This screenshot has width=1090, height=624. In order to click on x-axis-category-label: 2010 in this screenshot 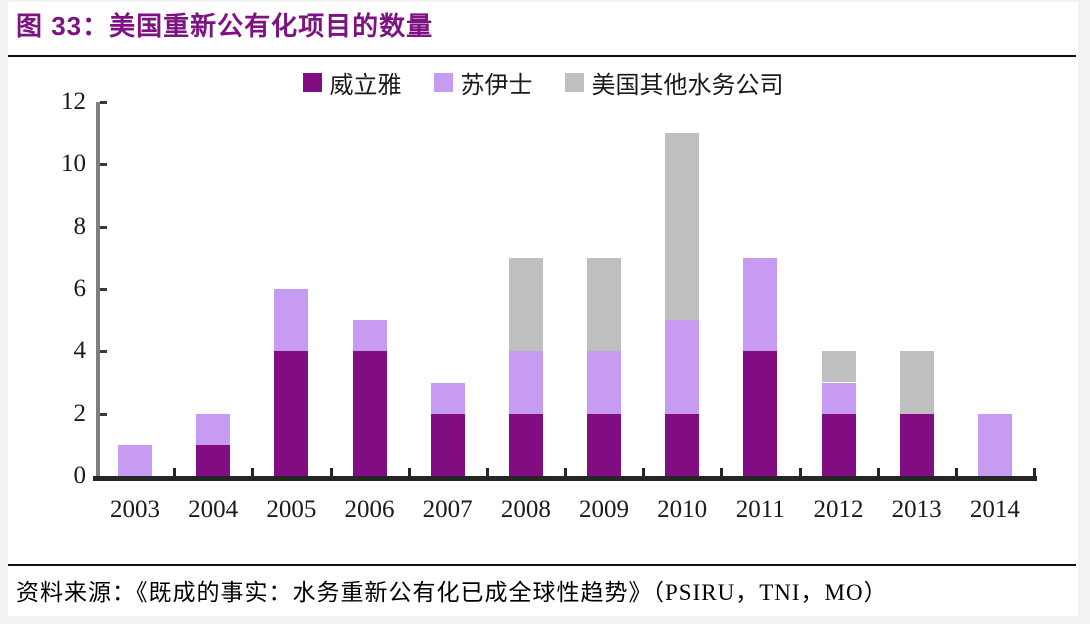, I will do `click(682, 509)`.